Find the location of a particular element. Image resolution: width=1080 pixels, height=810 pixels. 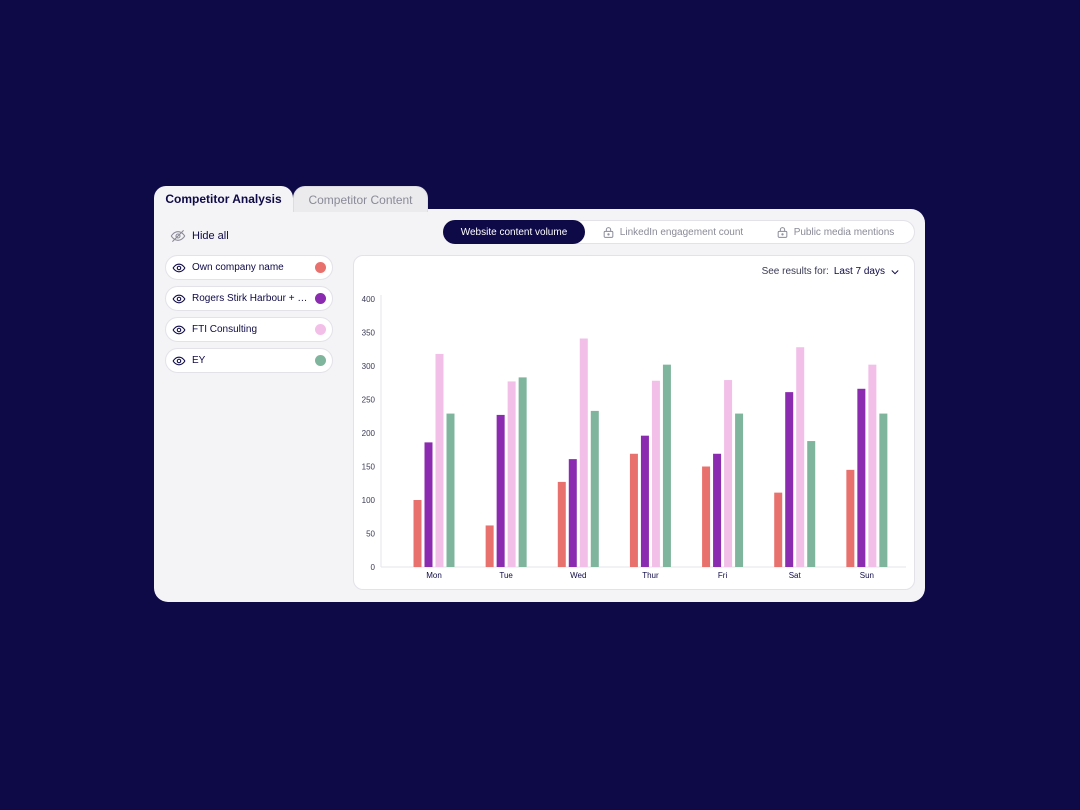

tab-public-media-mentions: Public media mentions is located at coordinates (835, 232).